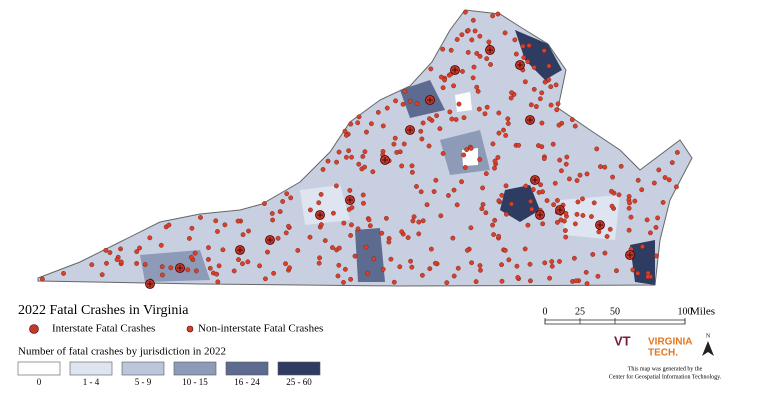  Describe the element at coordinates (260, 329) in the screenshot. I see `legend-label: Non-interstate Fatal Crashes` at that location.